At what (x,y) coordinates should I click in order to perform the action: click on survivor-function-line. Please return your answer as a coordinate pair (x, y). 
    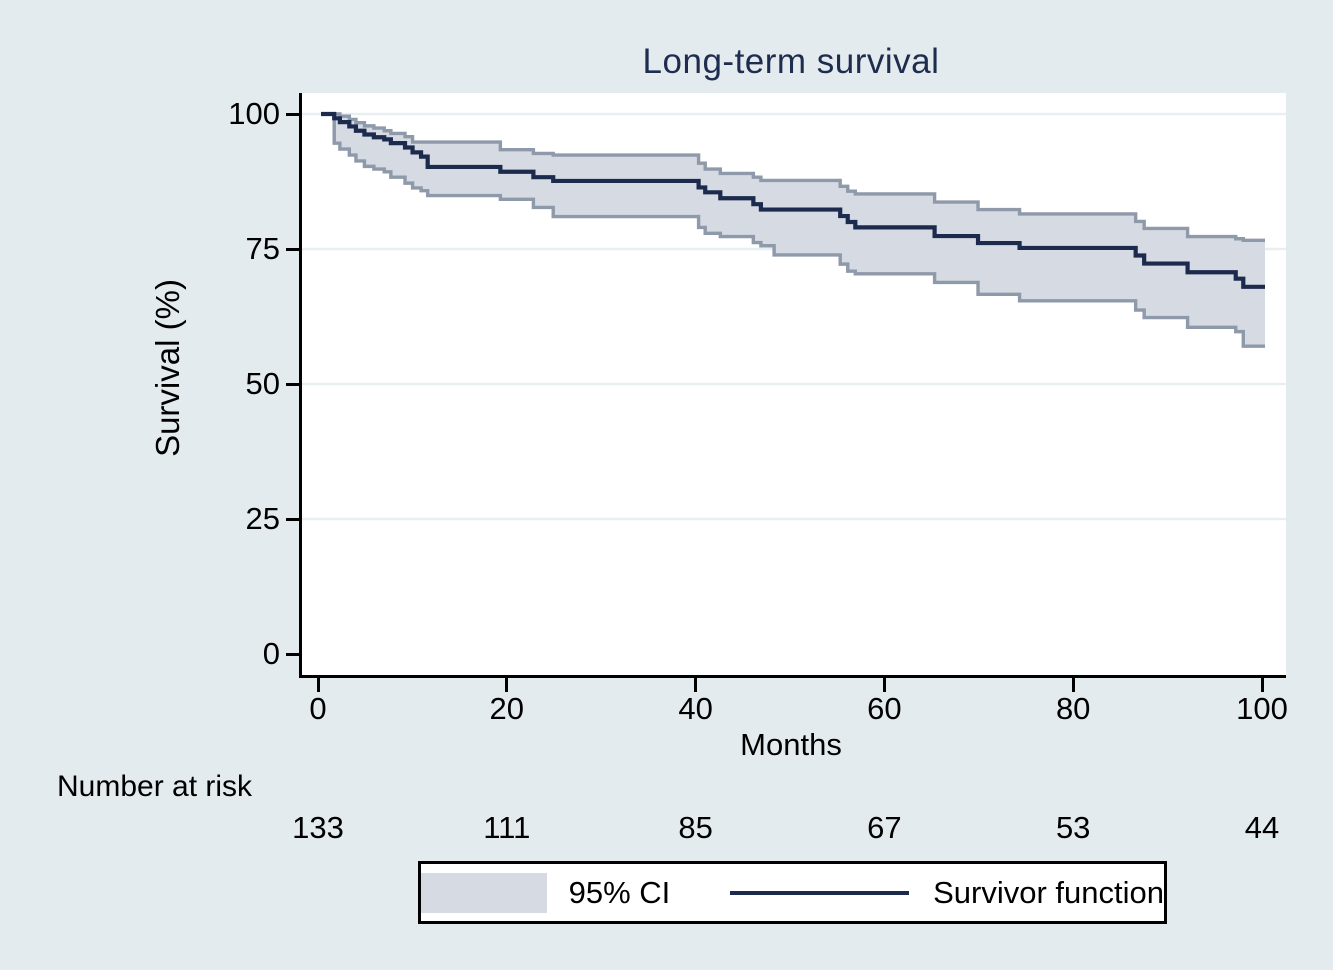
    Looking at the image, I should click on (793, 200).